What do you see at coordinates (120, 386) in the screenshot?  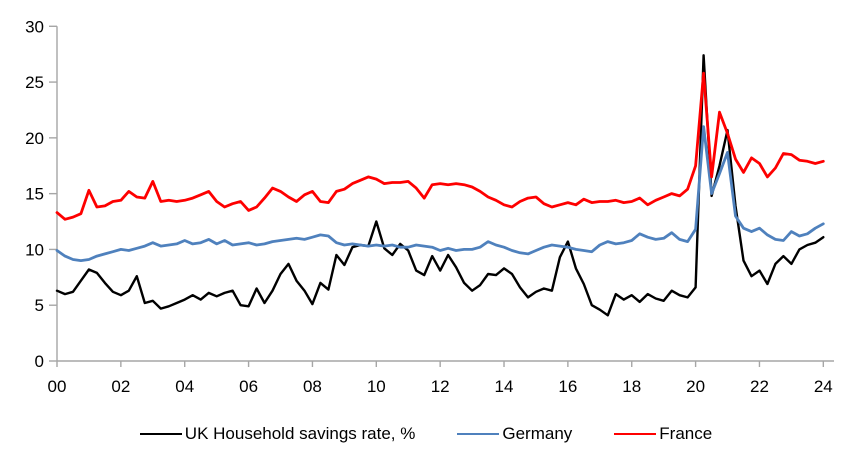 I see `x-tick-label: 02` at bounding box center [120, 386].